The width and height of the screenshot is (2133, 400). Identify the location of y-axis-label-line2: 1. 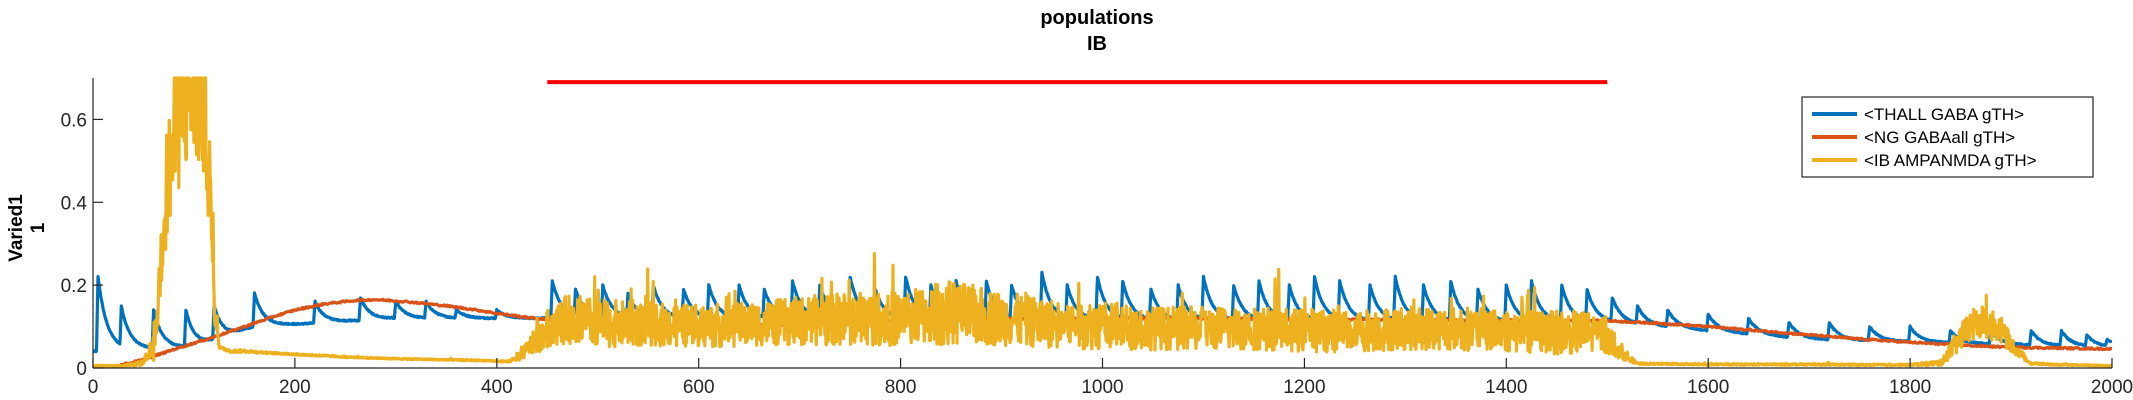
(38, 227).